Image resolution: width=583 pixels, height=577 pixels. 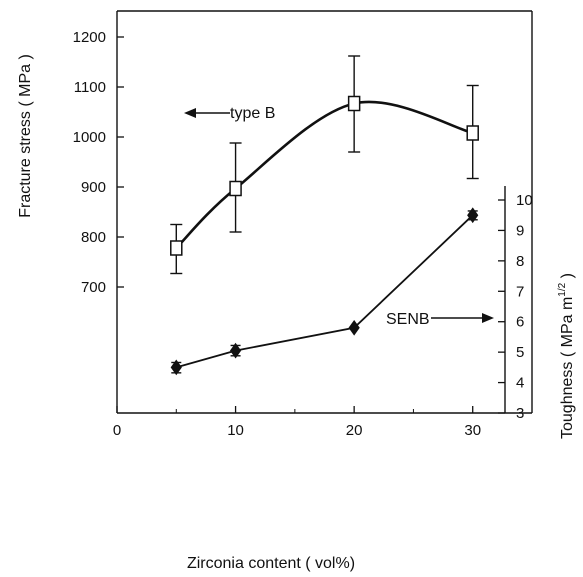 I want to click on y-right-tick-label: 8, so click(x=520, y=261).